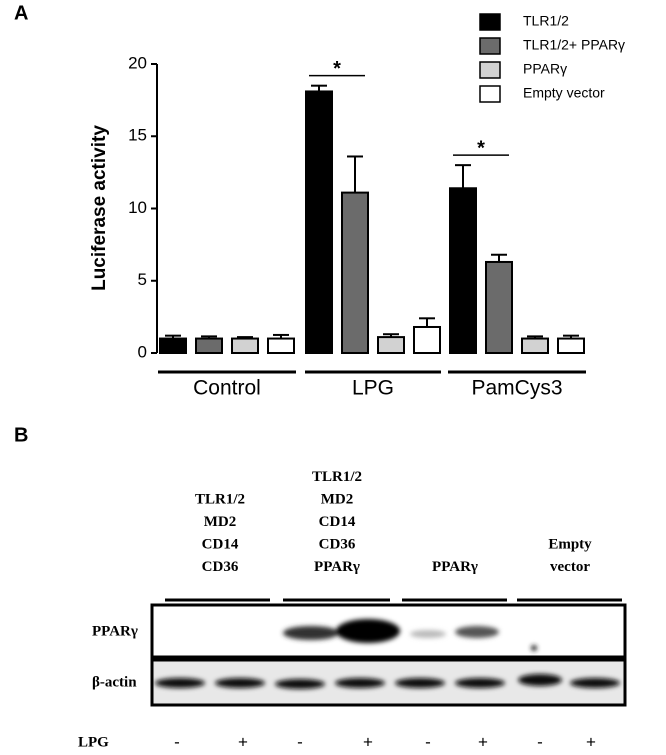 Image resolution: width=666 pixels, height=755 pixels. Describe the element at coordinates (227, 388) in the screenshot. I see `x-tick-label: Control` at that location.